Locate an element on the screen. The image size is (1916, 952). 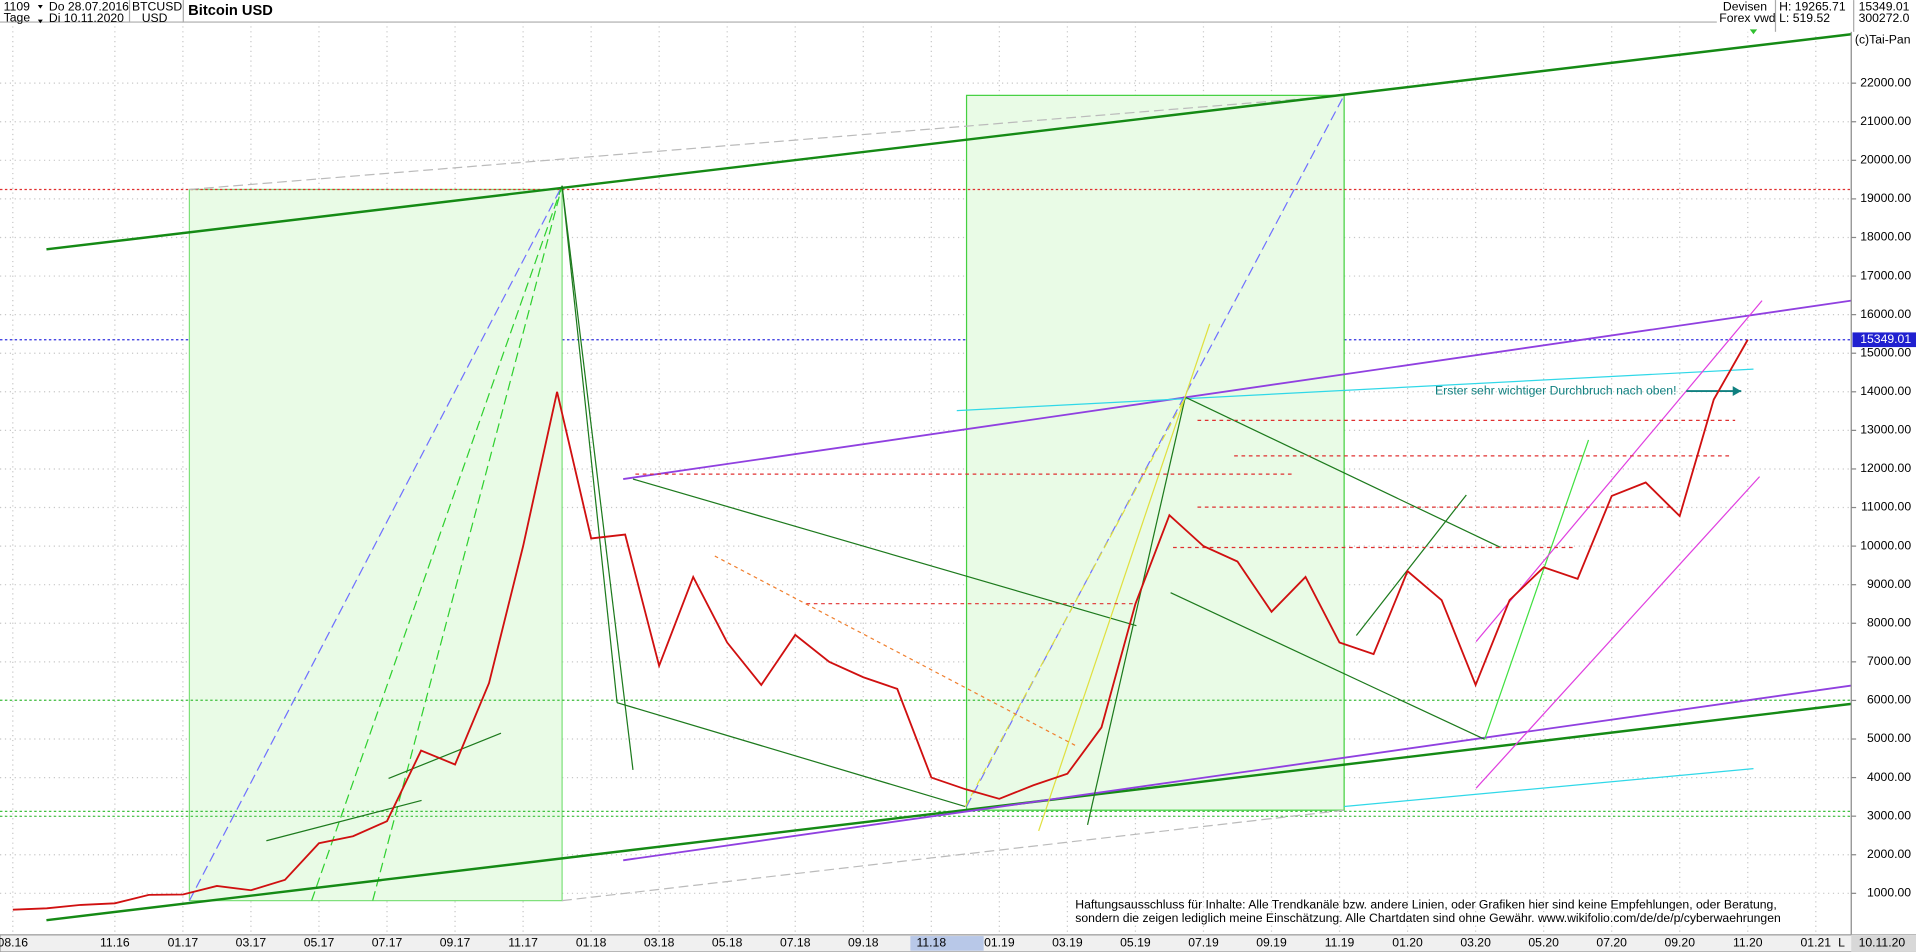
dropdown-icons is located at coordinates (40, 14).